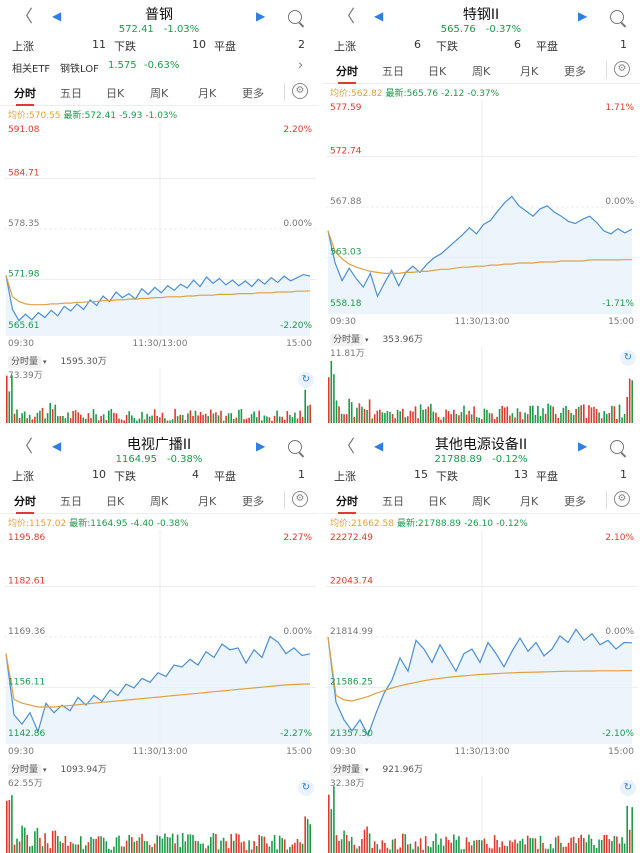  What do you see at coordinates (45, 770) in the screenshot?
I see `dropdown-icon: ▾` at bounding box center [45, 770].